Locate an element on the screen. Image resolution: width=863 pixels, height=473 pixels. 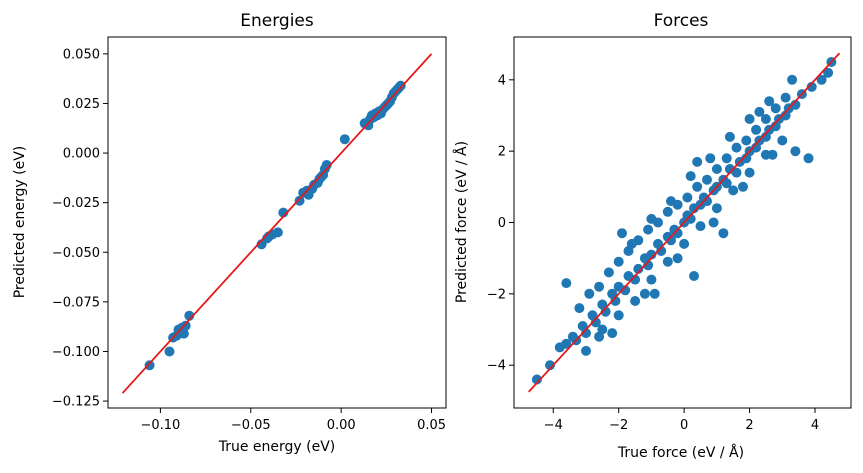
energies-y-tick-label: −0.050 is located at coordinates (76, 253).